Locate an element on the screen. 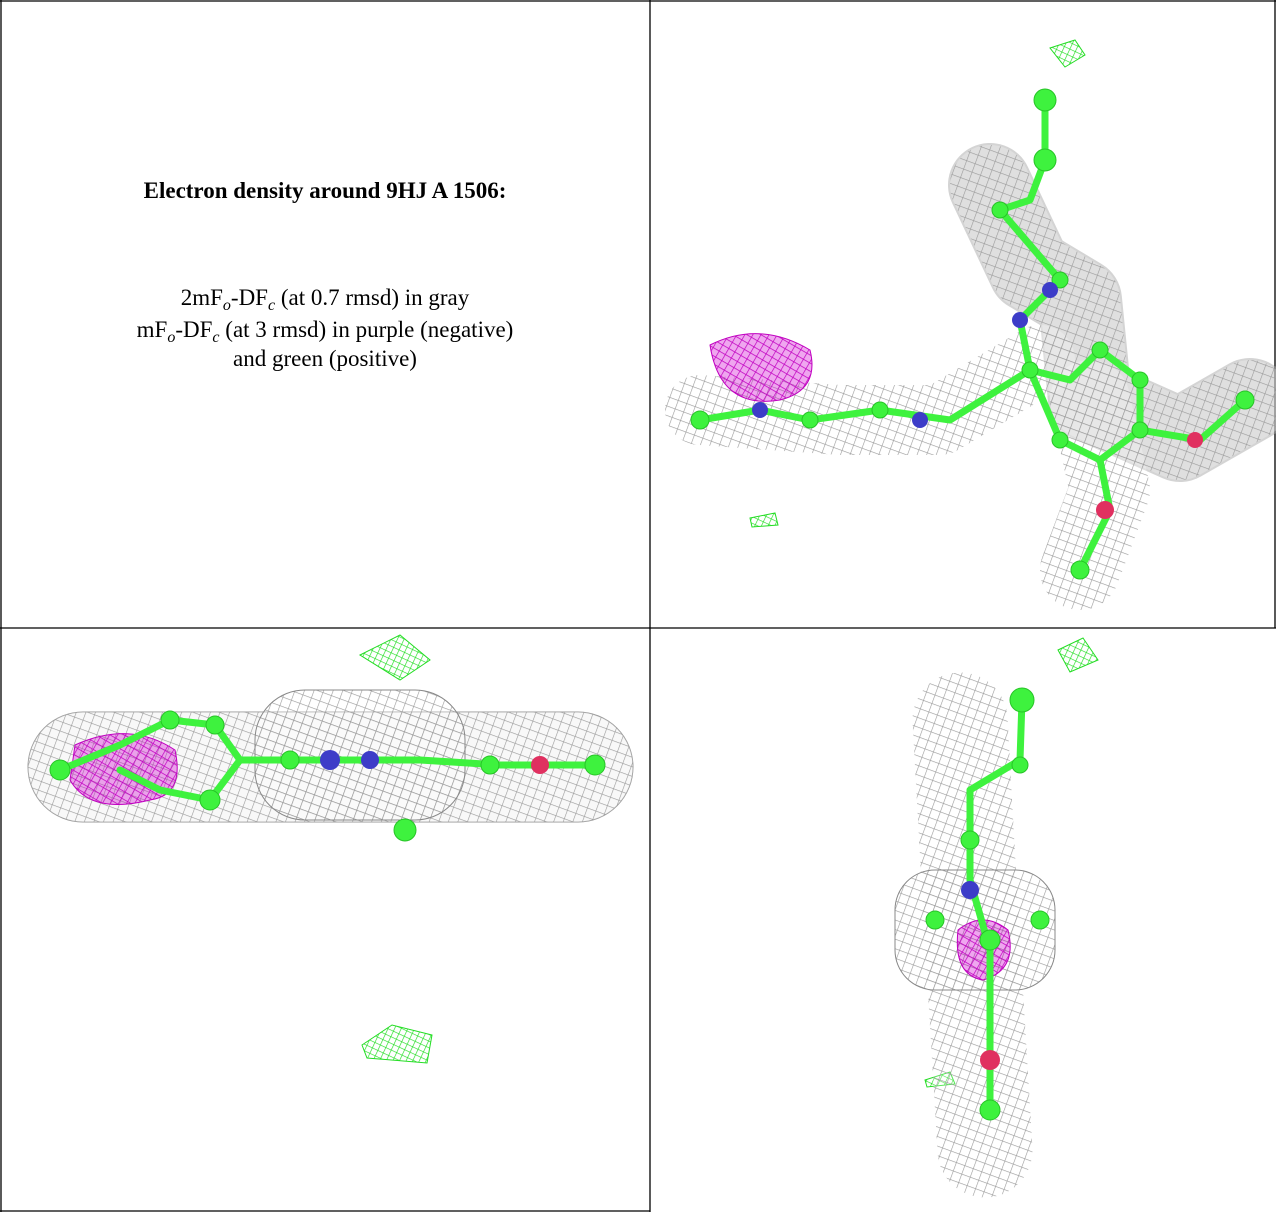 The height and width of the screenshot is (1212, 1276). text: and green (positive) is located at coordinates (325, 358).